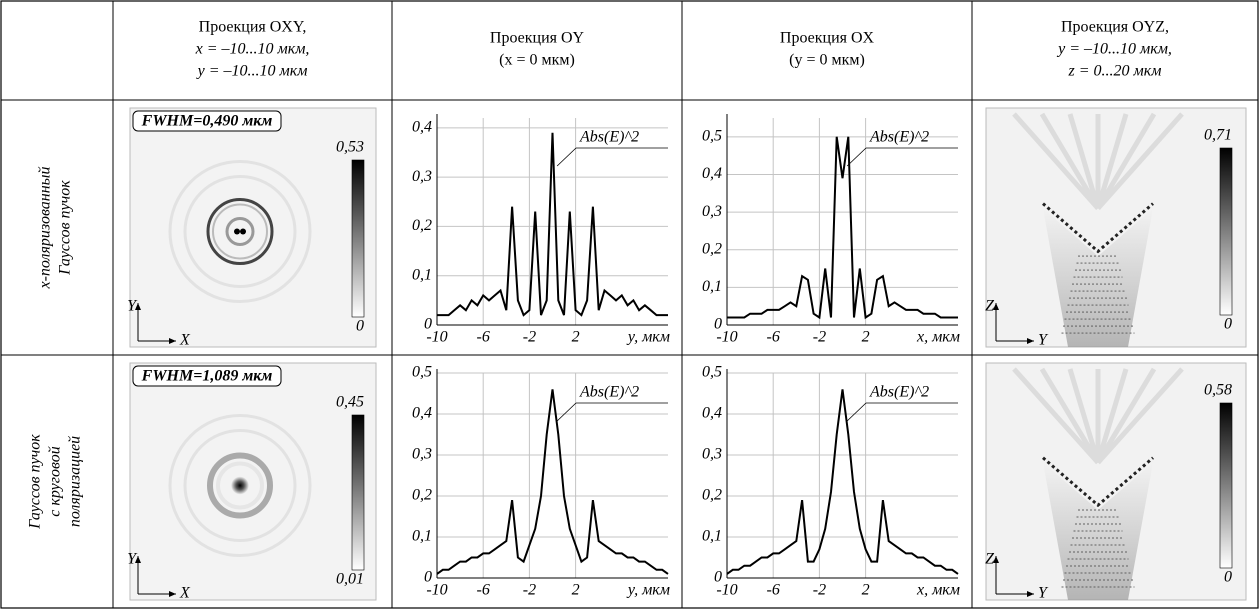 Image resolution: width=1260 pixels, height=610 pixels. Describe the element at coordinates (252, 71) in the screenshot. I see `column-header: y = –10...10 мкм` at that location.